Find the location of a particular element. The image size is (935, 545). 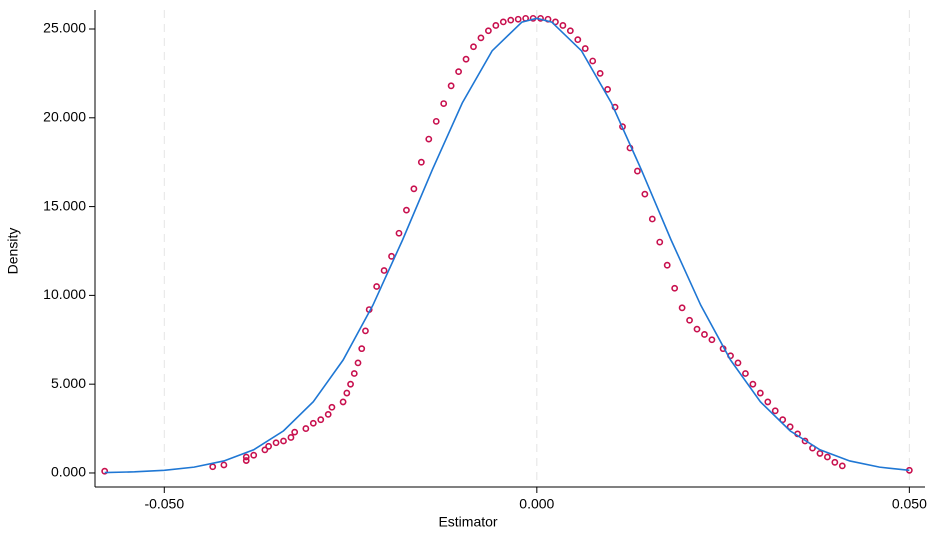

x-axis-label: Estimator is located at coordinates (467, 522).